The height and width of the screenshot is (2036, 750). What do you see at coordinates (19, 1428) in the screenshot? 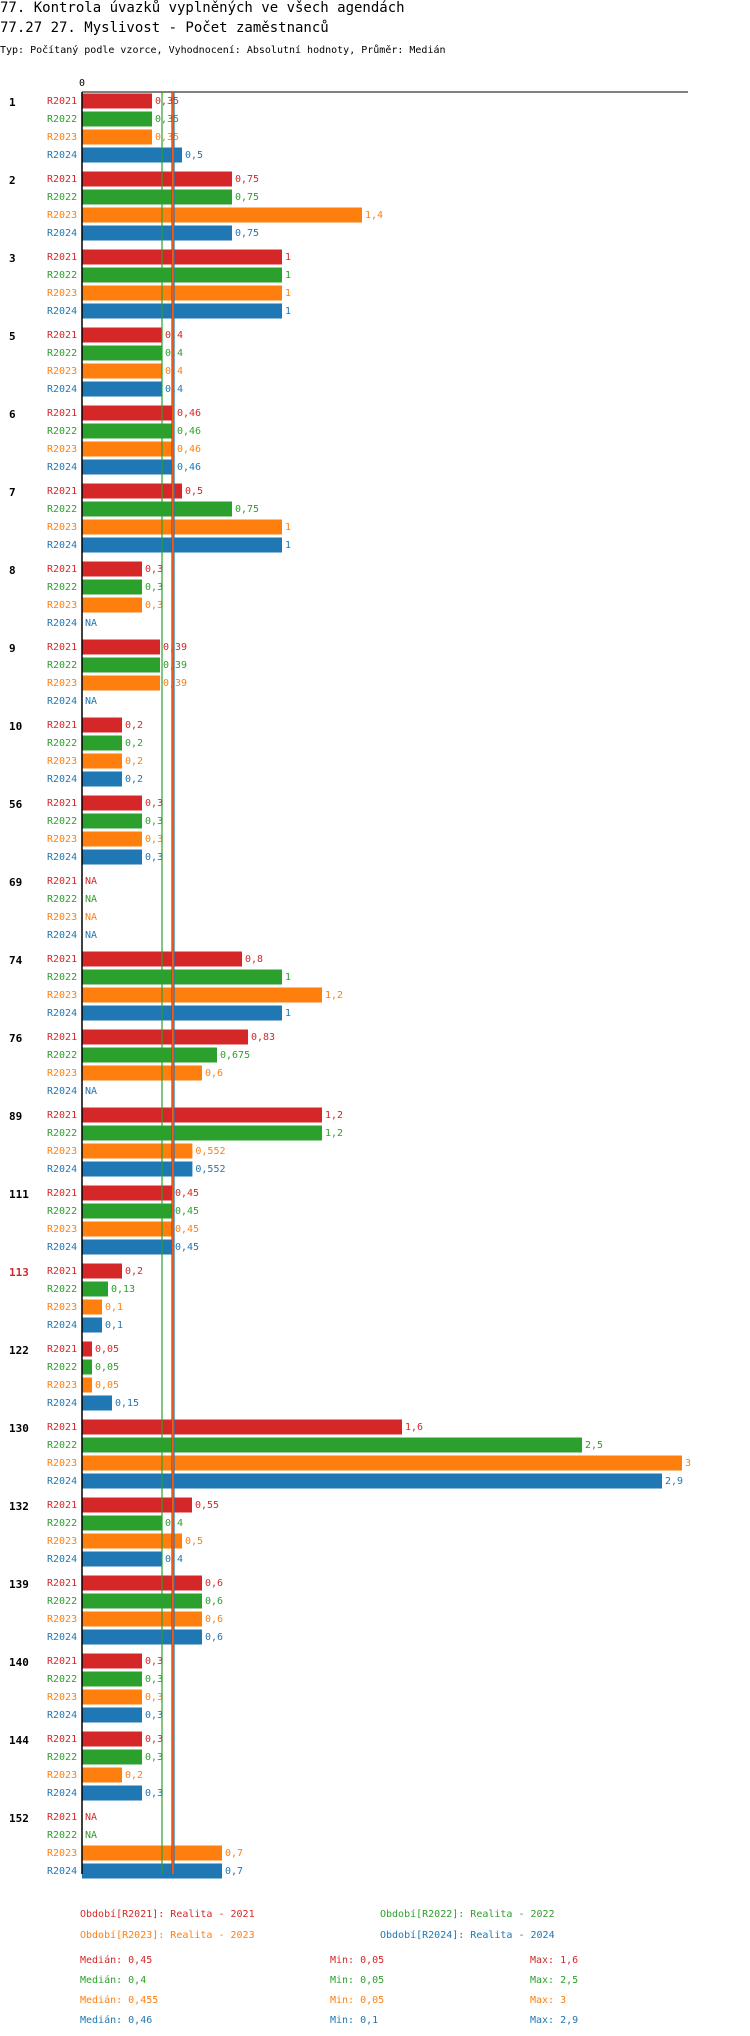
I see `group-label: 130` at bounding box center [19, 1428].